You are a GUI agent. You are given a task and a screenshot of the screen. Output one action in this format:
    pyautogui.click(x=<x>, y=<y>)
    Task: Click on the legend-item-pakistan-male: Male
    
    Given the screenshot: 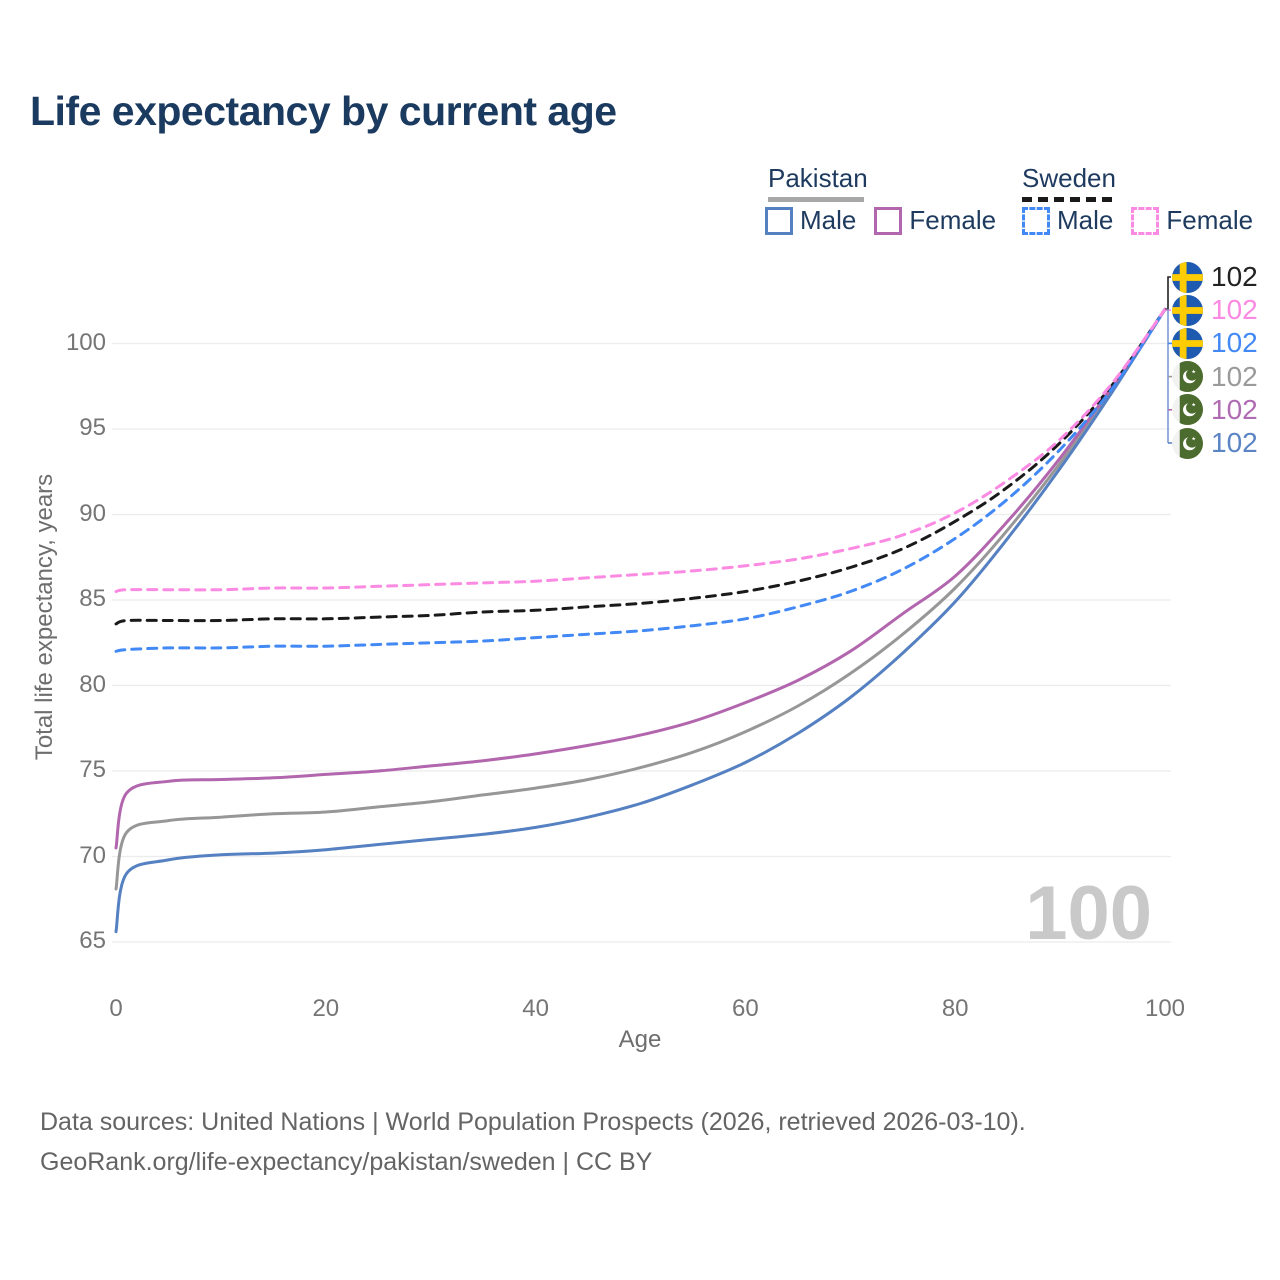 What is the action you would take?
    pyautogui.click(x=810, y=220)
    